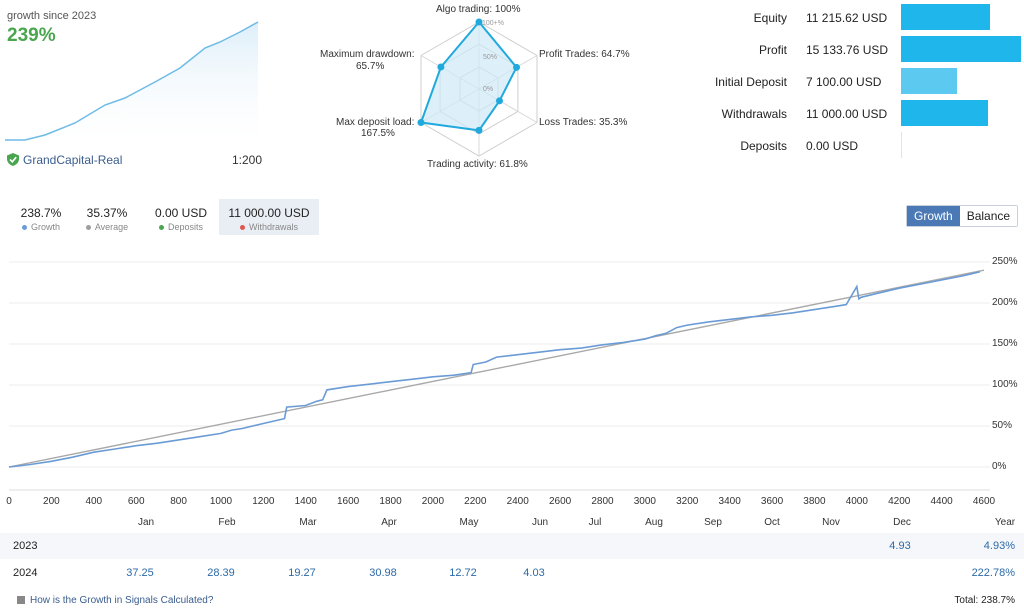  What do you see at coordinates (654, 522) in the screenshot?
I see `month-label: Aug` at bounding box center [654, 522].